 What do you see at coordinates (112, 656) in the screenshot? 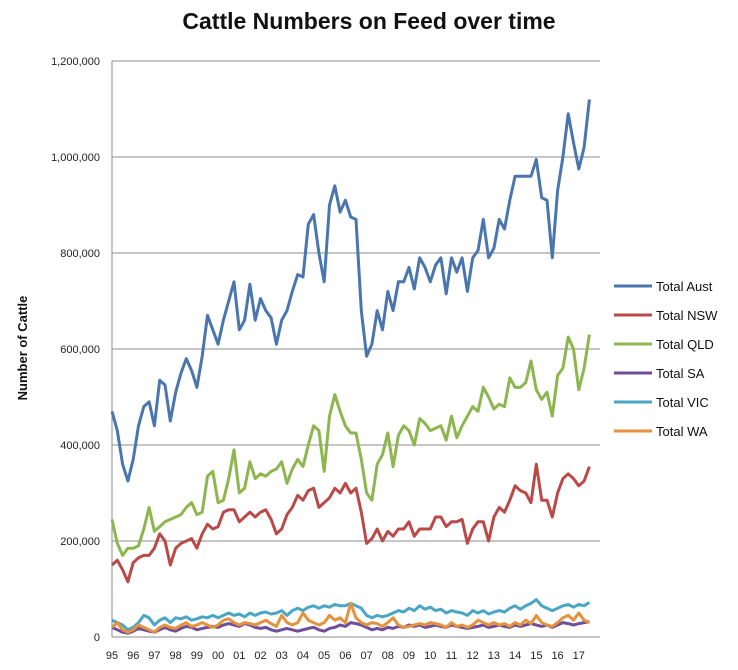
I see `x-tick-label: 95` at bounding box center [112, 656].